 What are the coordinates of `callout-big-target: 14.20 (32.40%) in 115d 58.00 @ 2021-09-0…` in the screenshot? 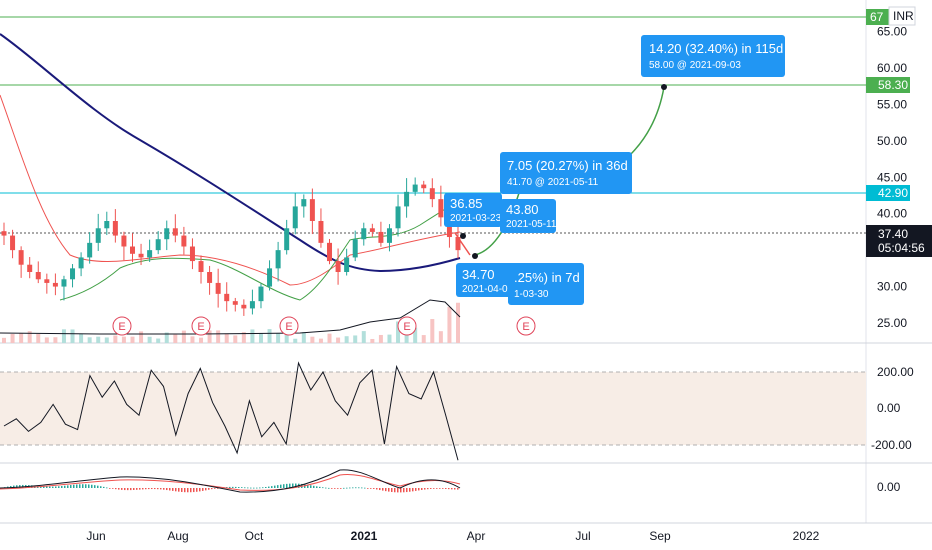 It's located at (713, 56).